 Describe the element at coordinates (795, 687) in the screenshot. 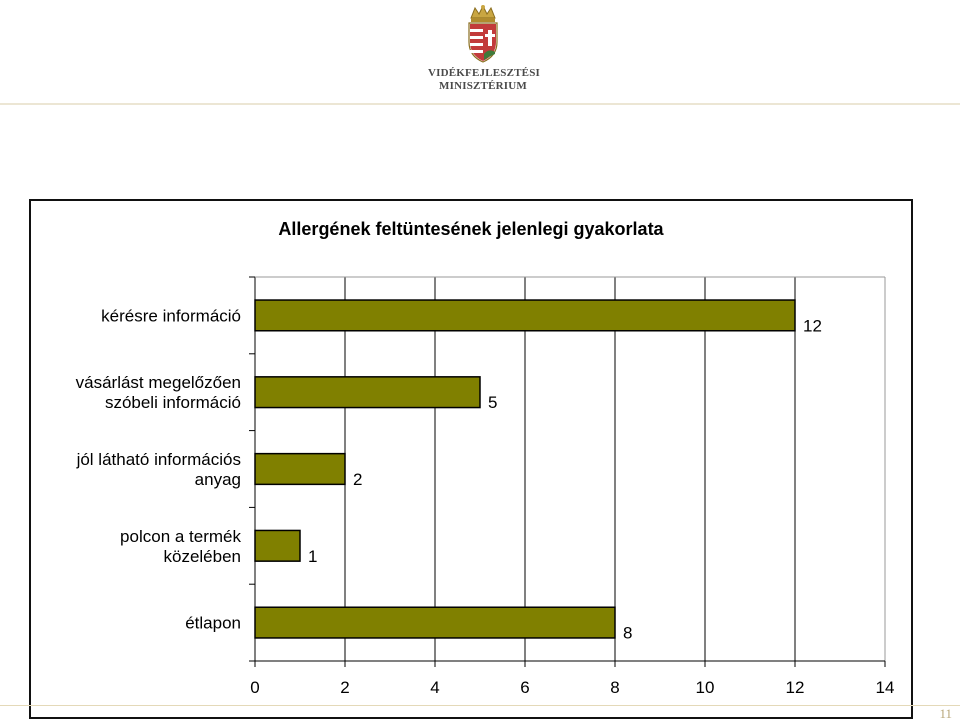

I see `x-tick-label-12: 12` at that location.